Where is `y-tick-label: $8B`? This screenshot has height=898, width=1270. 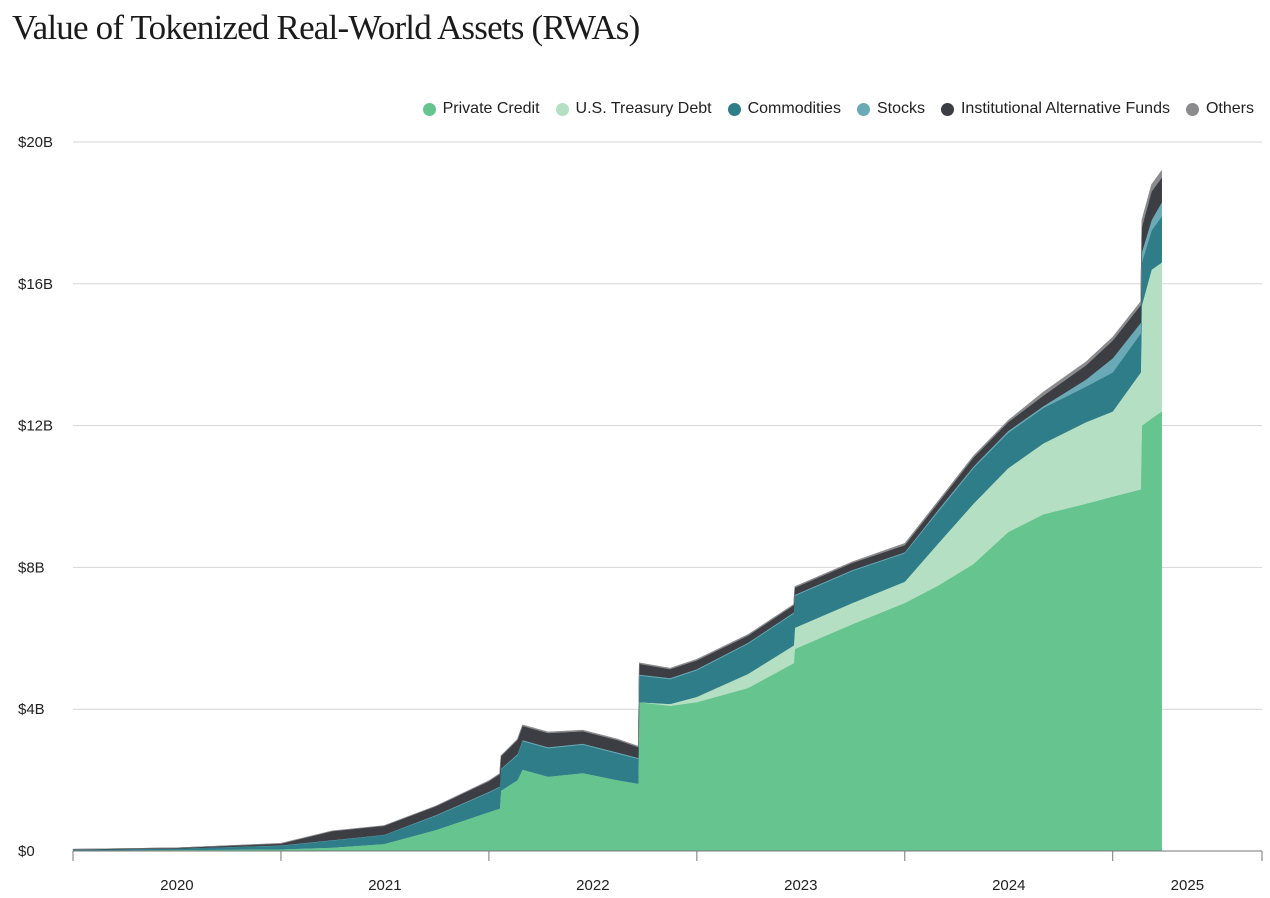
y-tick-label: $8B is located at coordinates (31, 567).